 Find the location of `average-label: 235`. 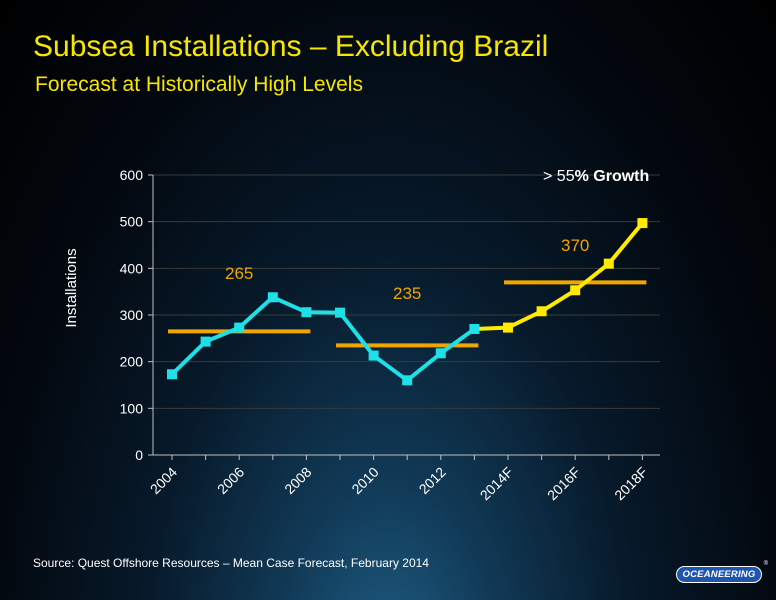

average-label: 235 is located at coordinates (407, 293).